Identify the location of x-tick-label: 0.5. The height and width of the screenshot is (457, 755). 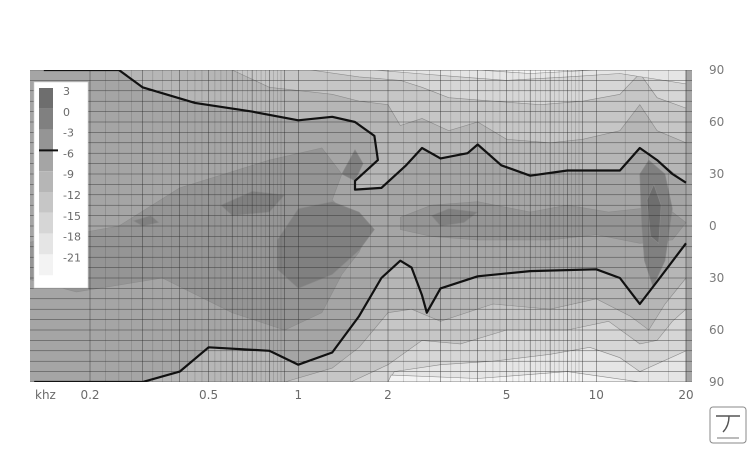
(208, 395).